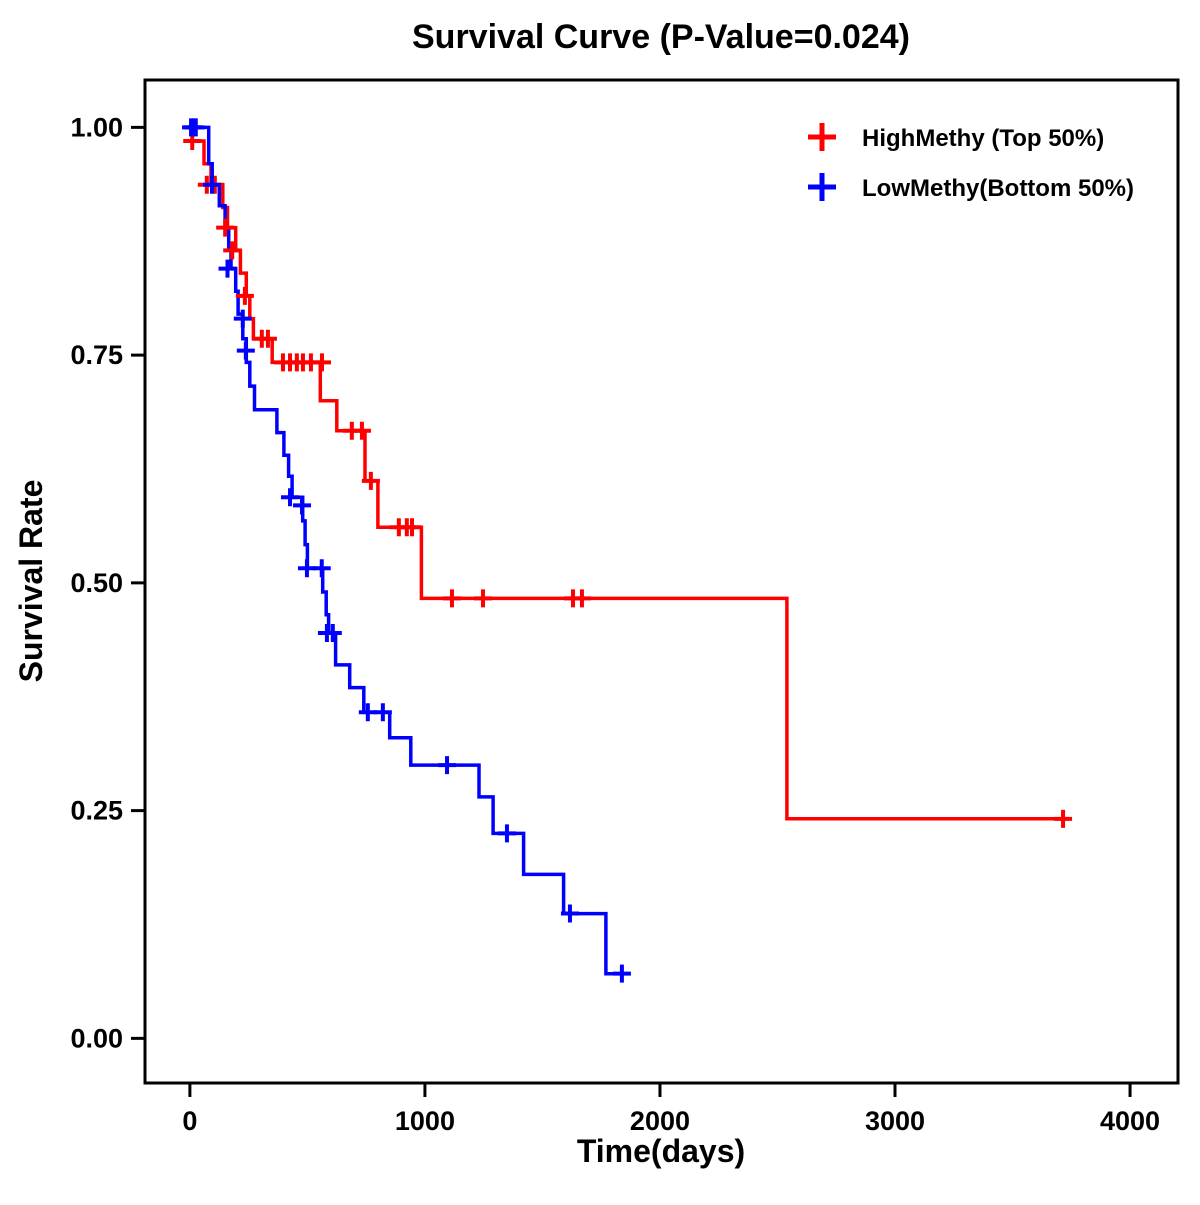 Image resolution: width=1200 pixels, height=1205 pixels. What do you see at coordinates (189, 1121) in the screenshot?
I see `x-tick-label: 0` at bounding box center [189, 1121].